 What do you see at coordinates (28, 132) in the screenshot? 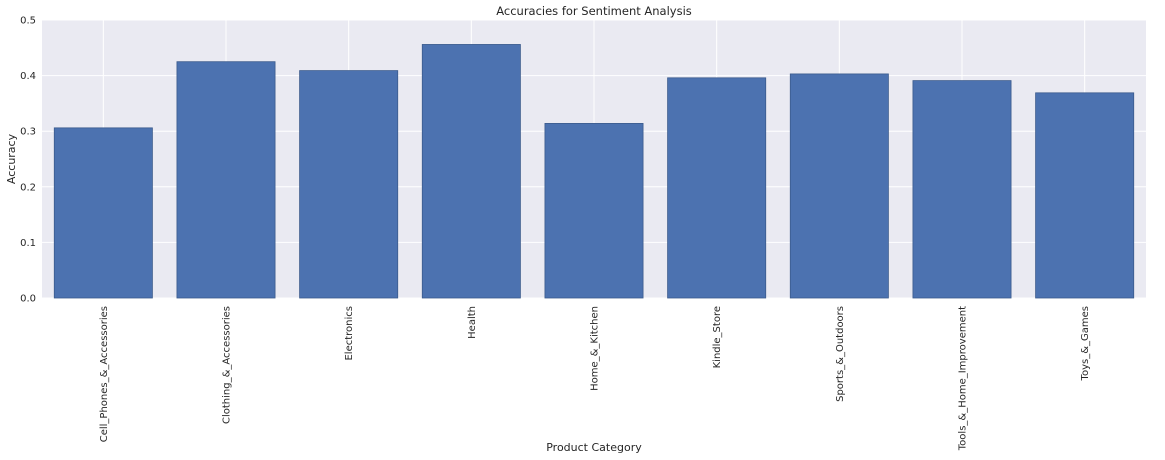
I see `y-tick-label: 0.3` at bounding box center [28, 132].